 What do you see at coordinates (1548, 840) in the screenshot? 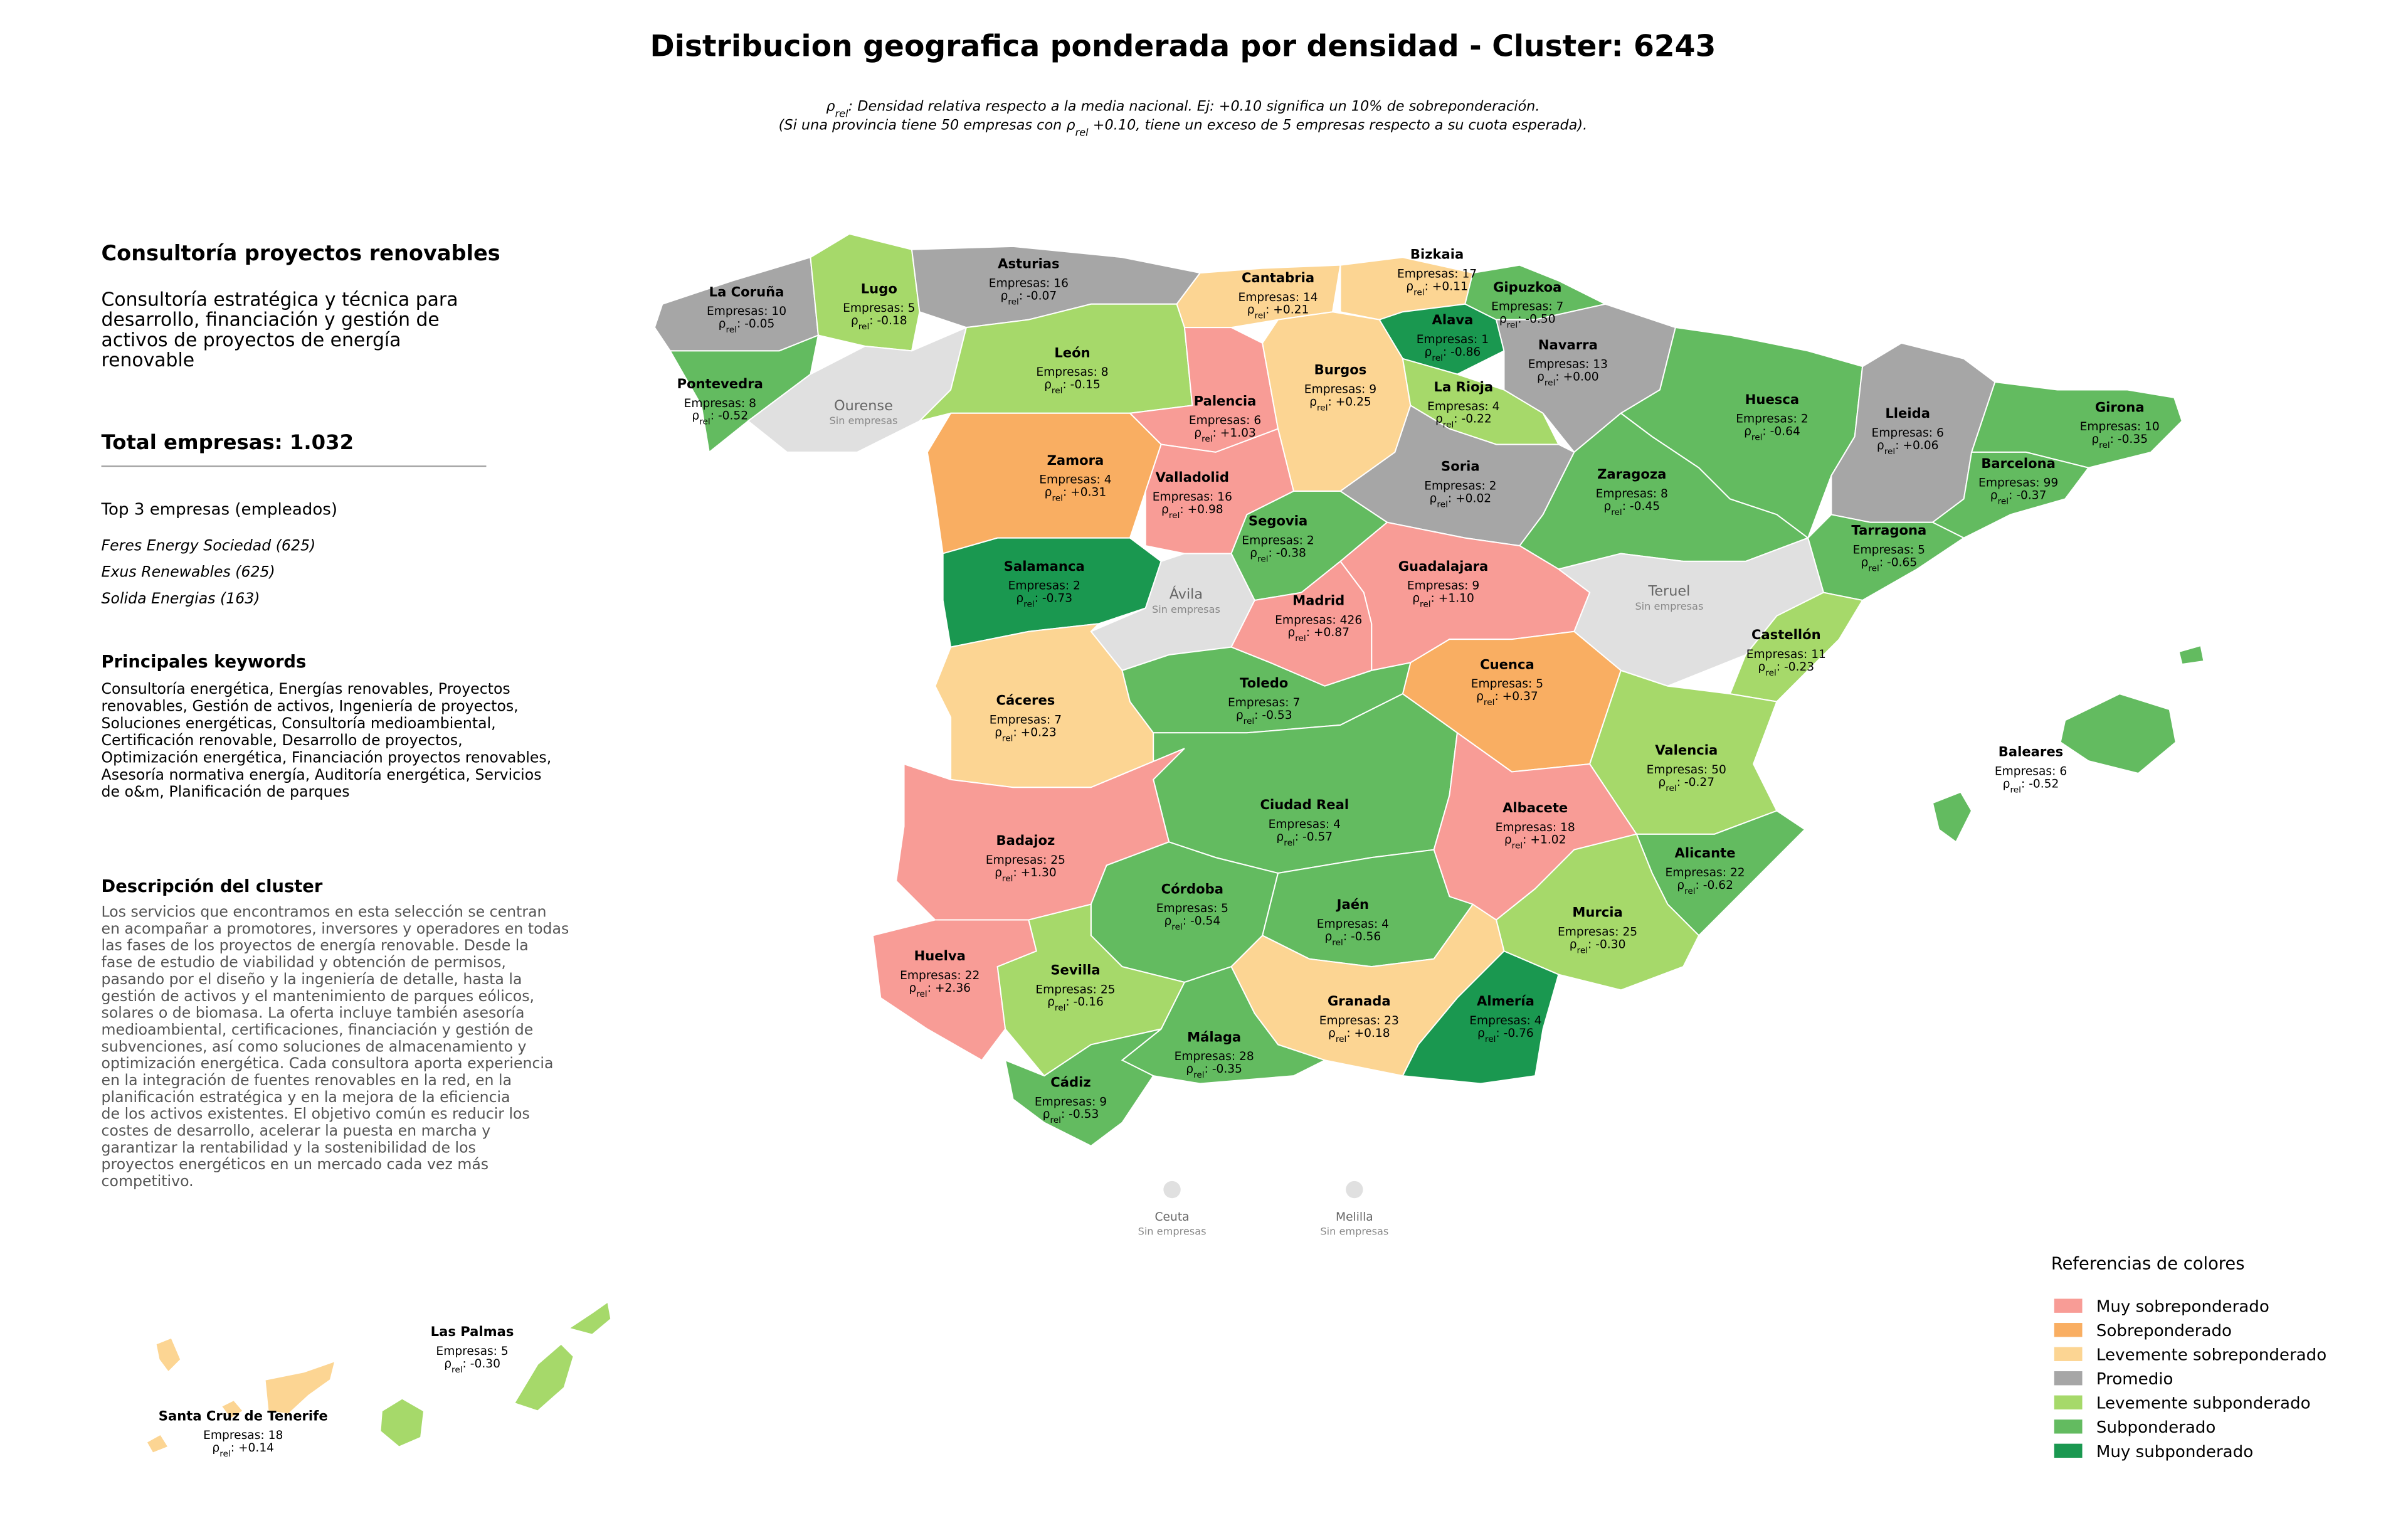
I see `rho-value: +1.02` at bounding box center [1548, 840].